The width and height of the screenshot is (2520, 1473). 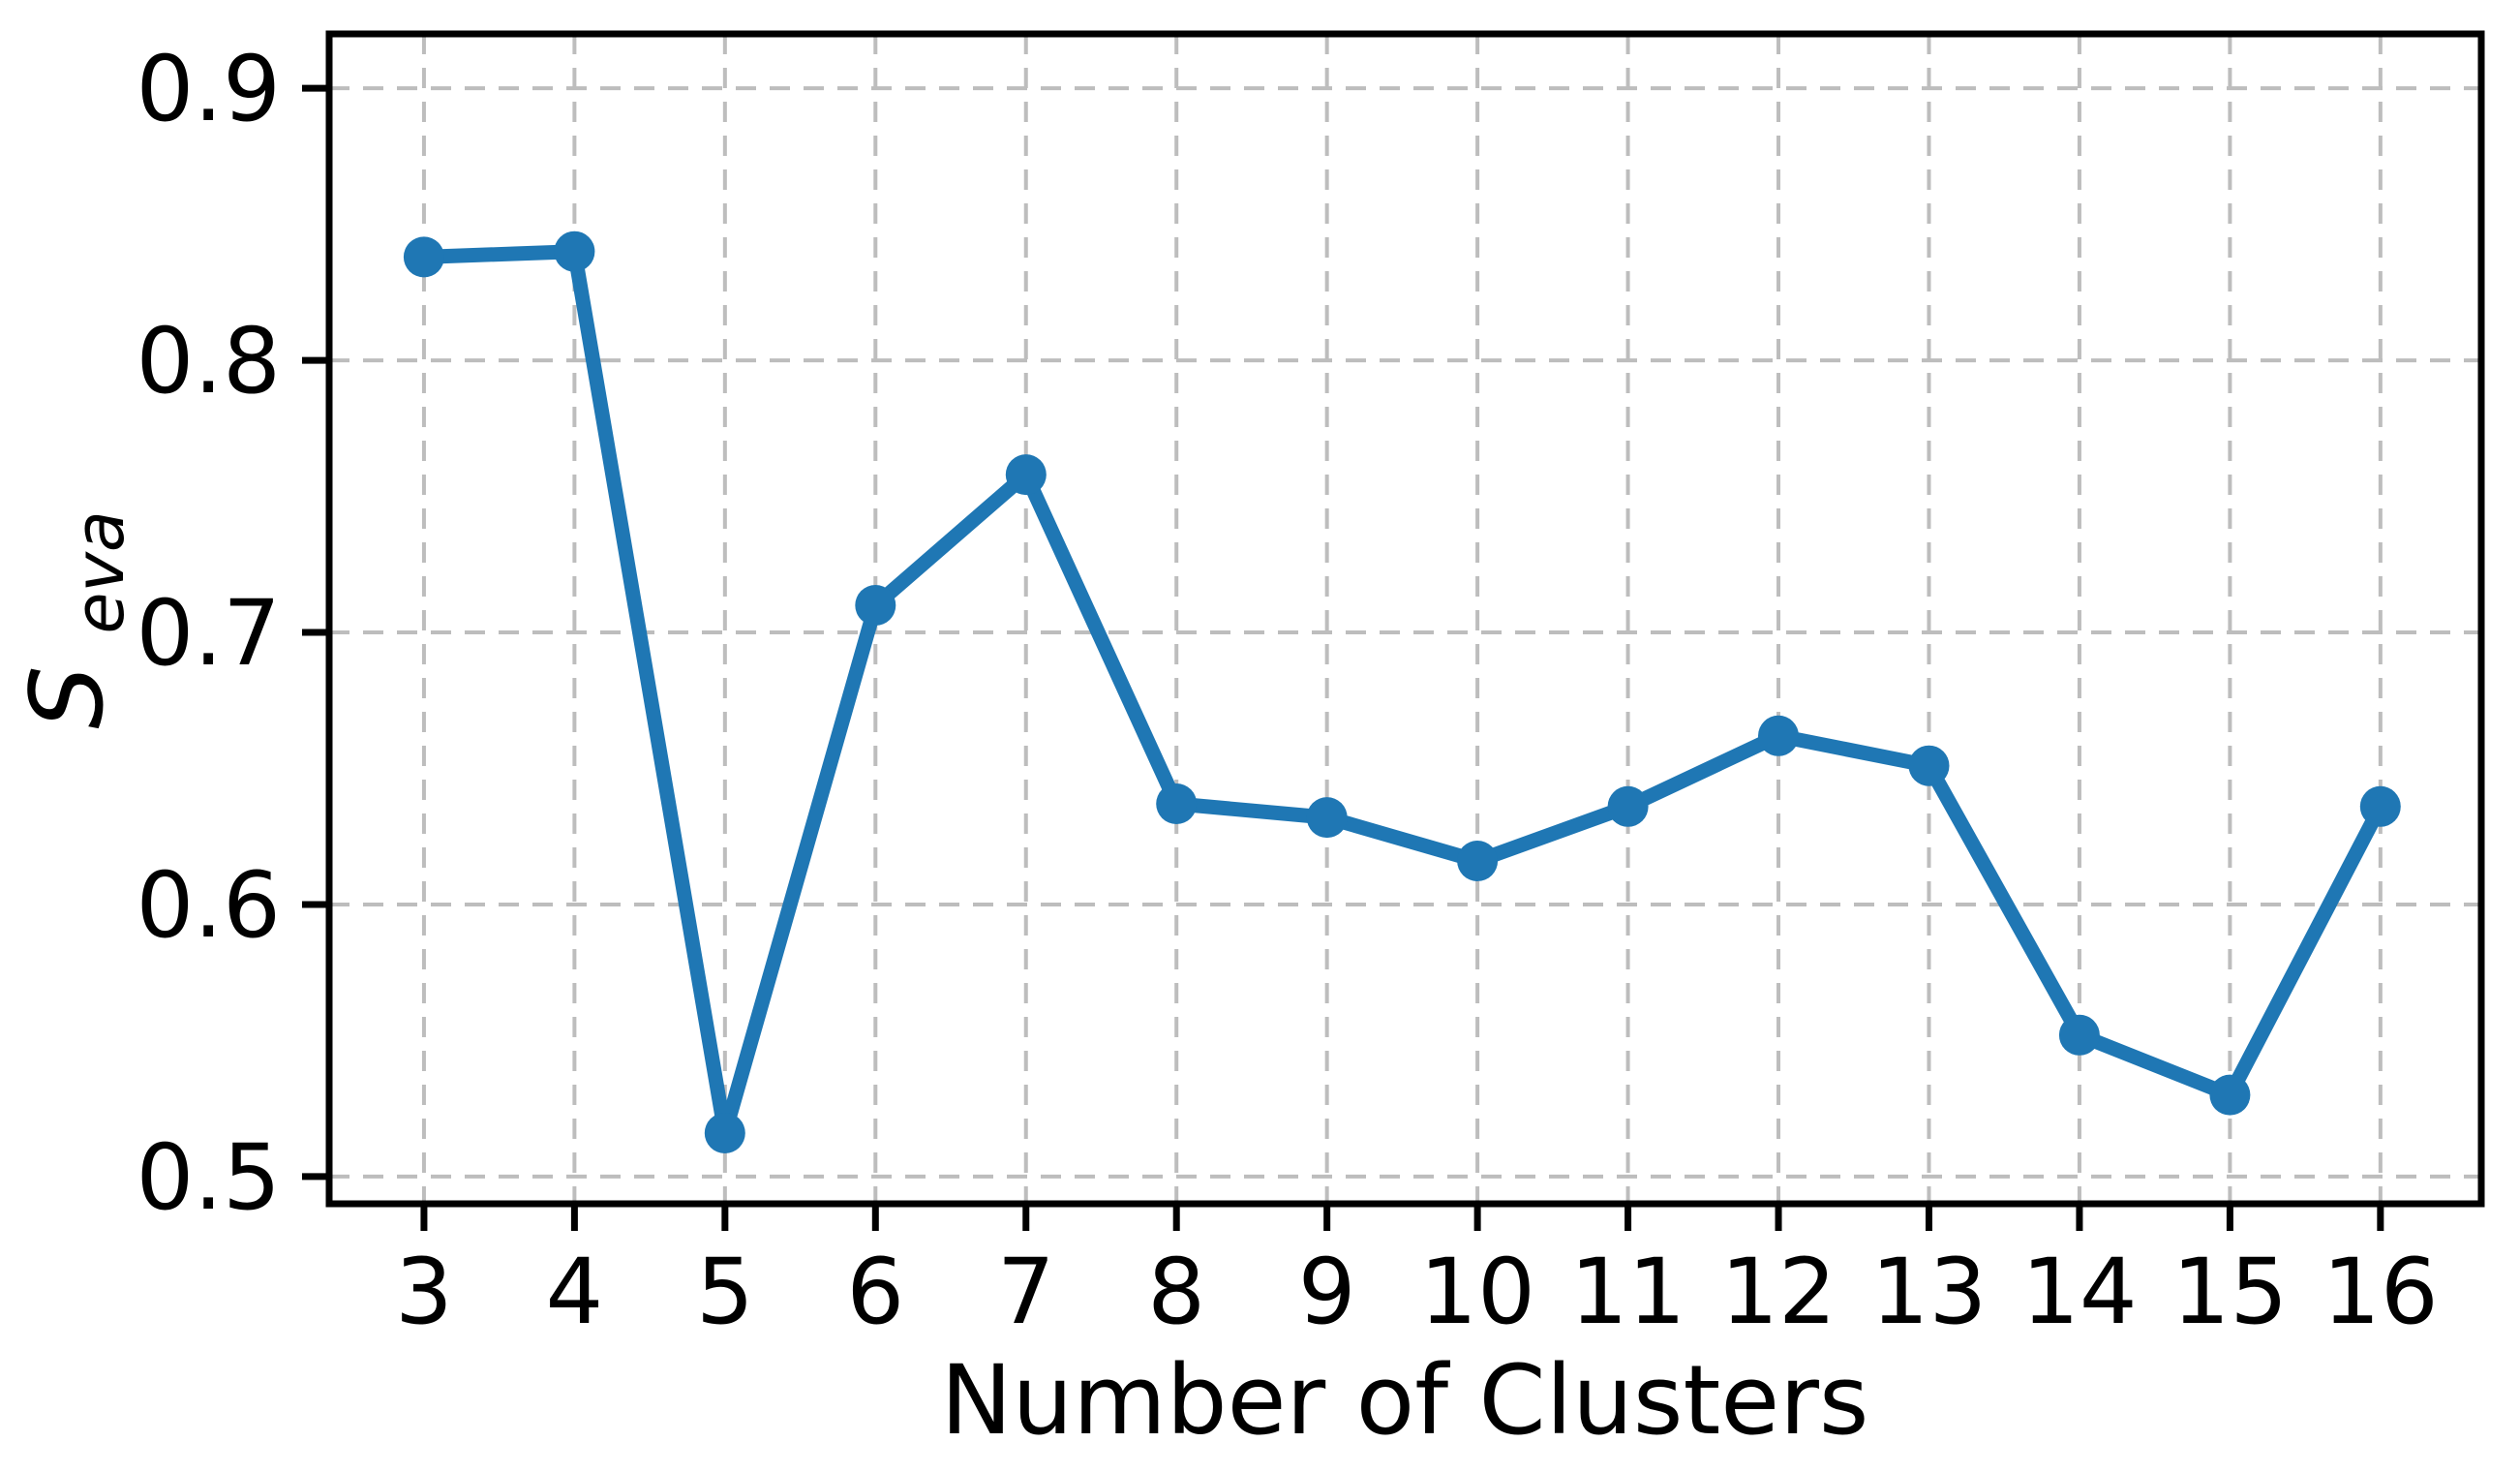 I want to click on y-tick-label: 0.5, so click(x=210, y=1178).